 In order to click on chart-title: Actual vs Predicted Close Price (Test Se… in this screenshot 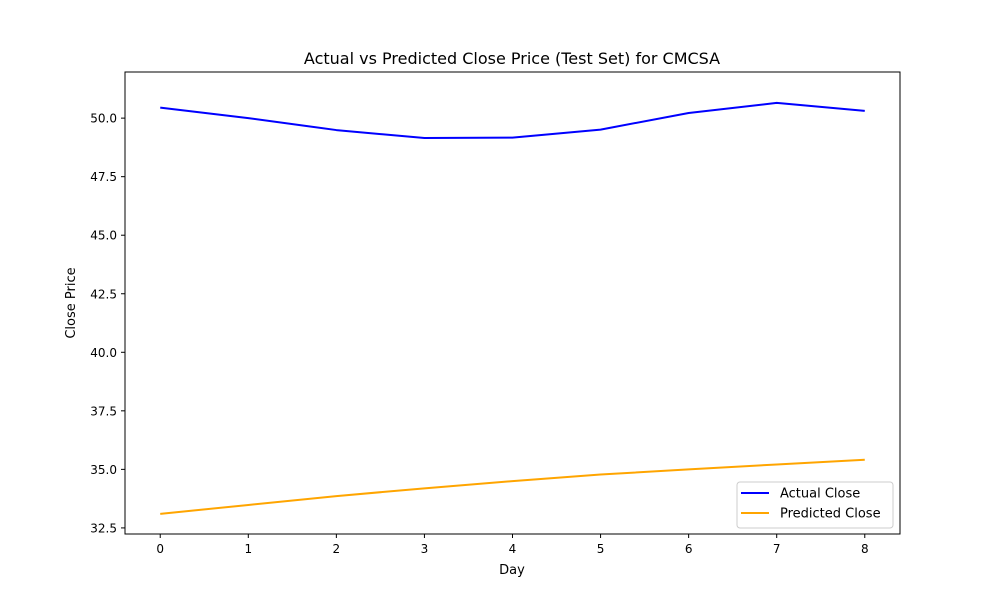, I will do `click(512, 58)`.